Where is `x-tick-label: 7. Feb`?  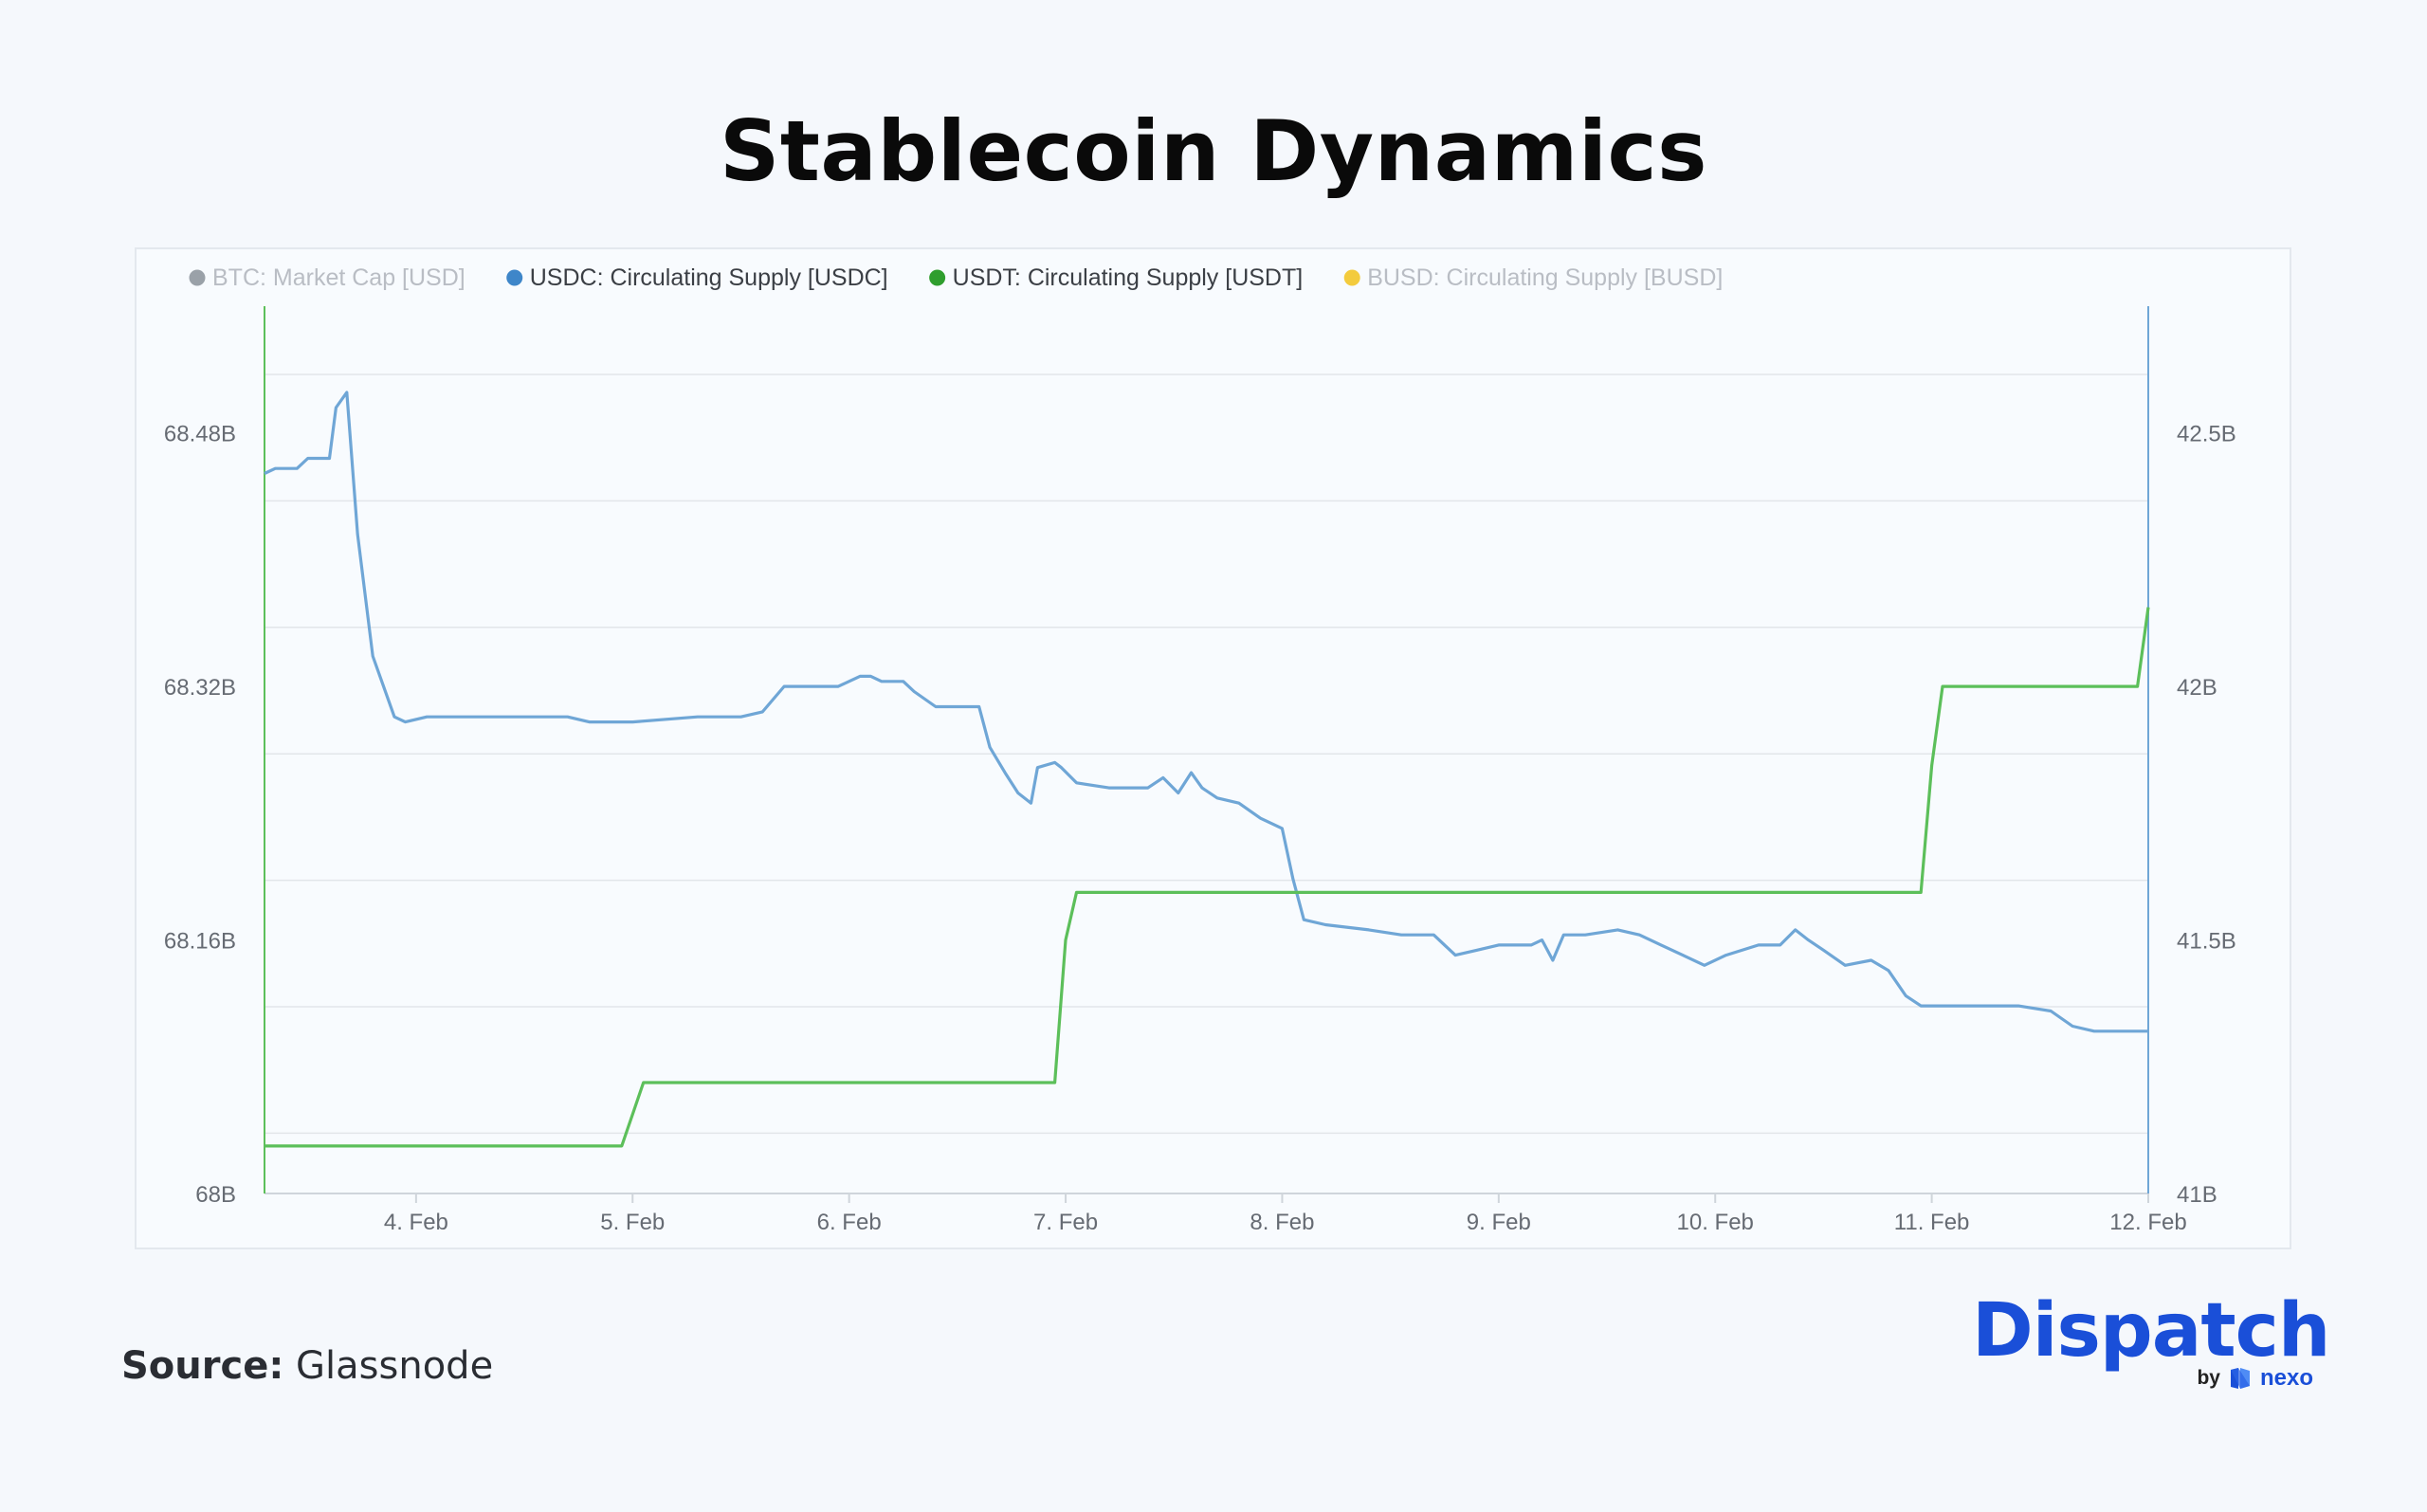
x-tick-label: 7. Feb is located at coordinates (1065, 1222).